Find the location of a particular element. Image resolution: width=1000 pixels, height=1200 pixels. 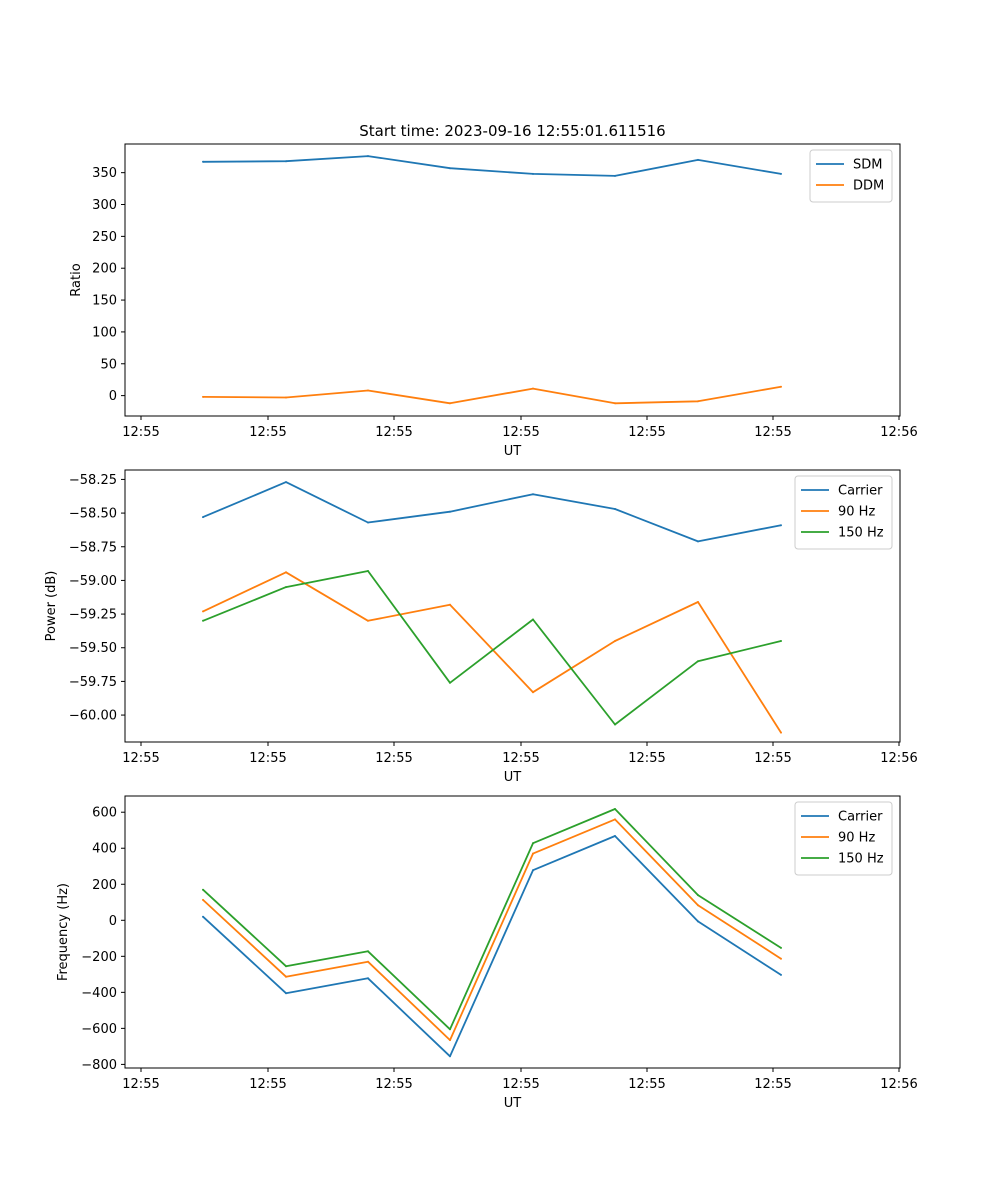

y-tick-label: −58.25 is located at coordinates (93, 480).